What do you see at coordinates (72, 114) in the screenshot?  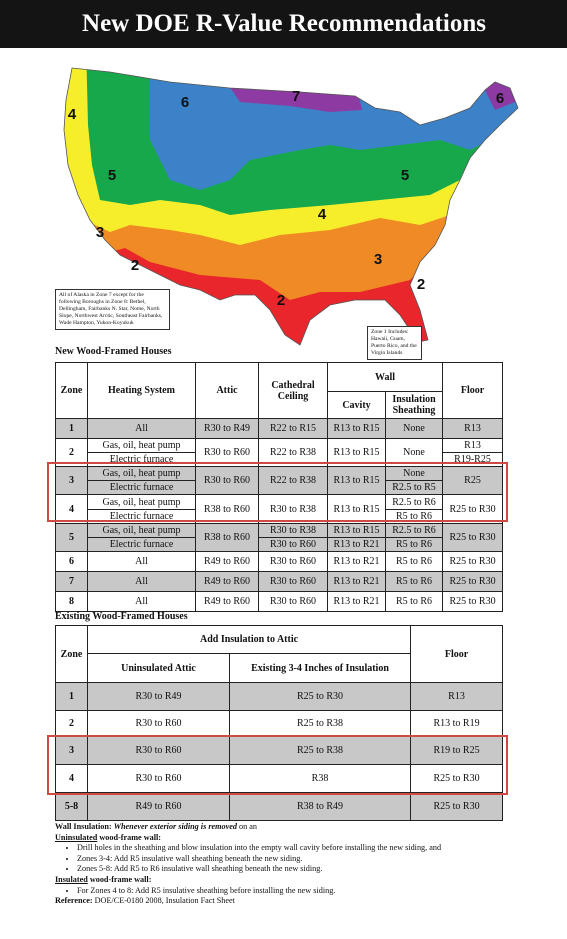 I see `zone-label: 4` at bounding box center [72, 114].